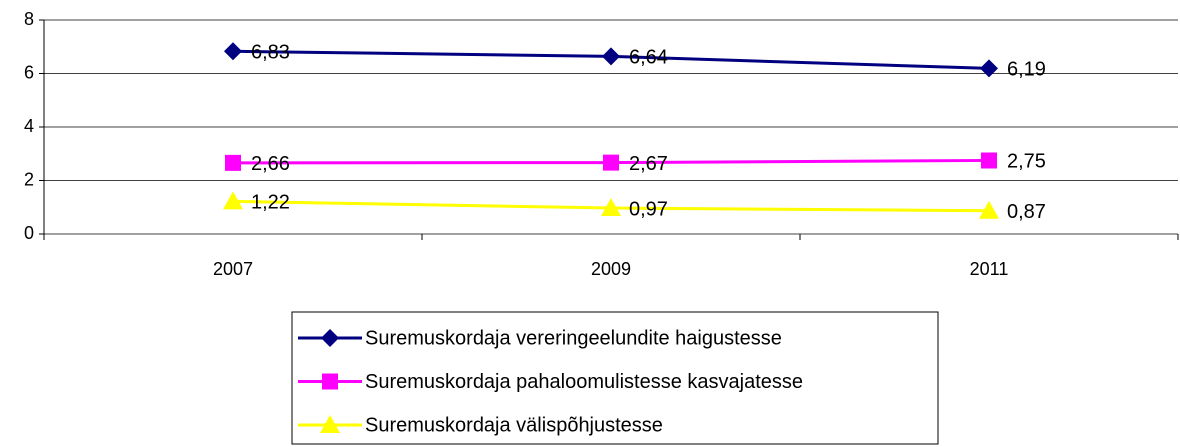  Describe the element at coordinates (270, 203) in the screenshot. I see `data-label: 1,22` at that location.